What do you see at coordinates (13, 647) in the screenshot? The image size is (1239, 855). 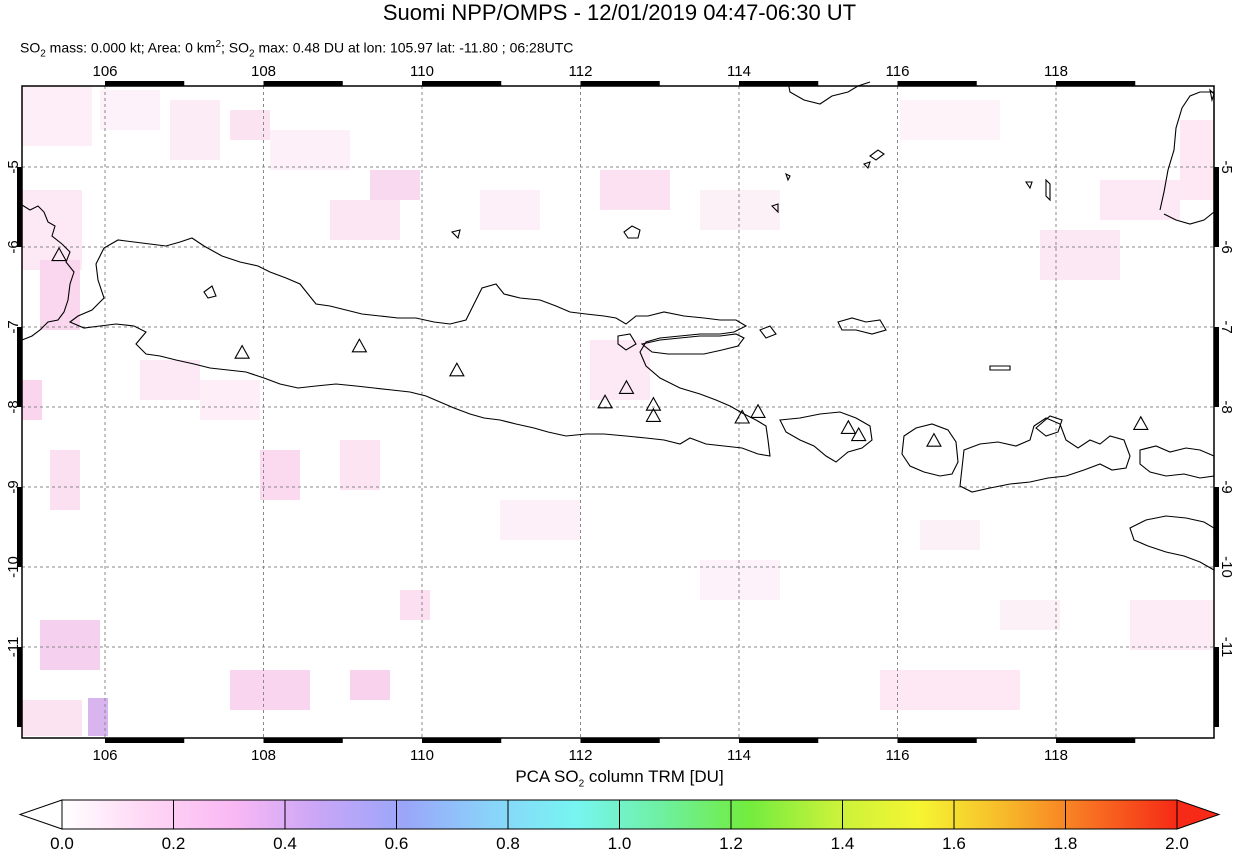 I see `lat-label-left: -11` at bounding box center [13, 647].